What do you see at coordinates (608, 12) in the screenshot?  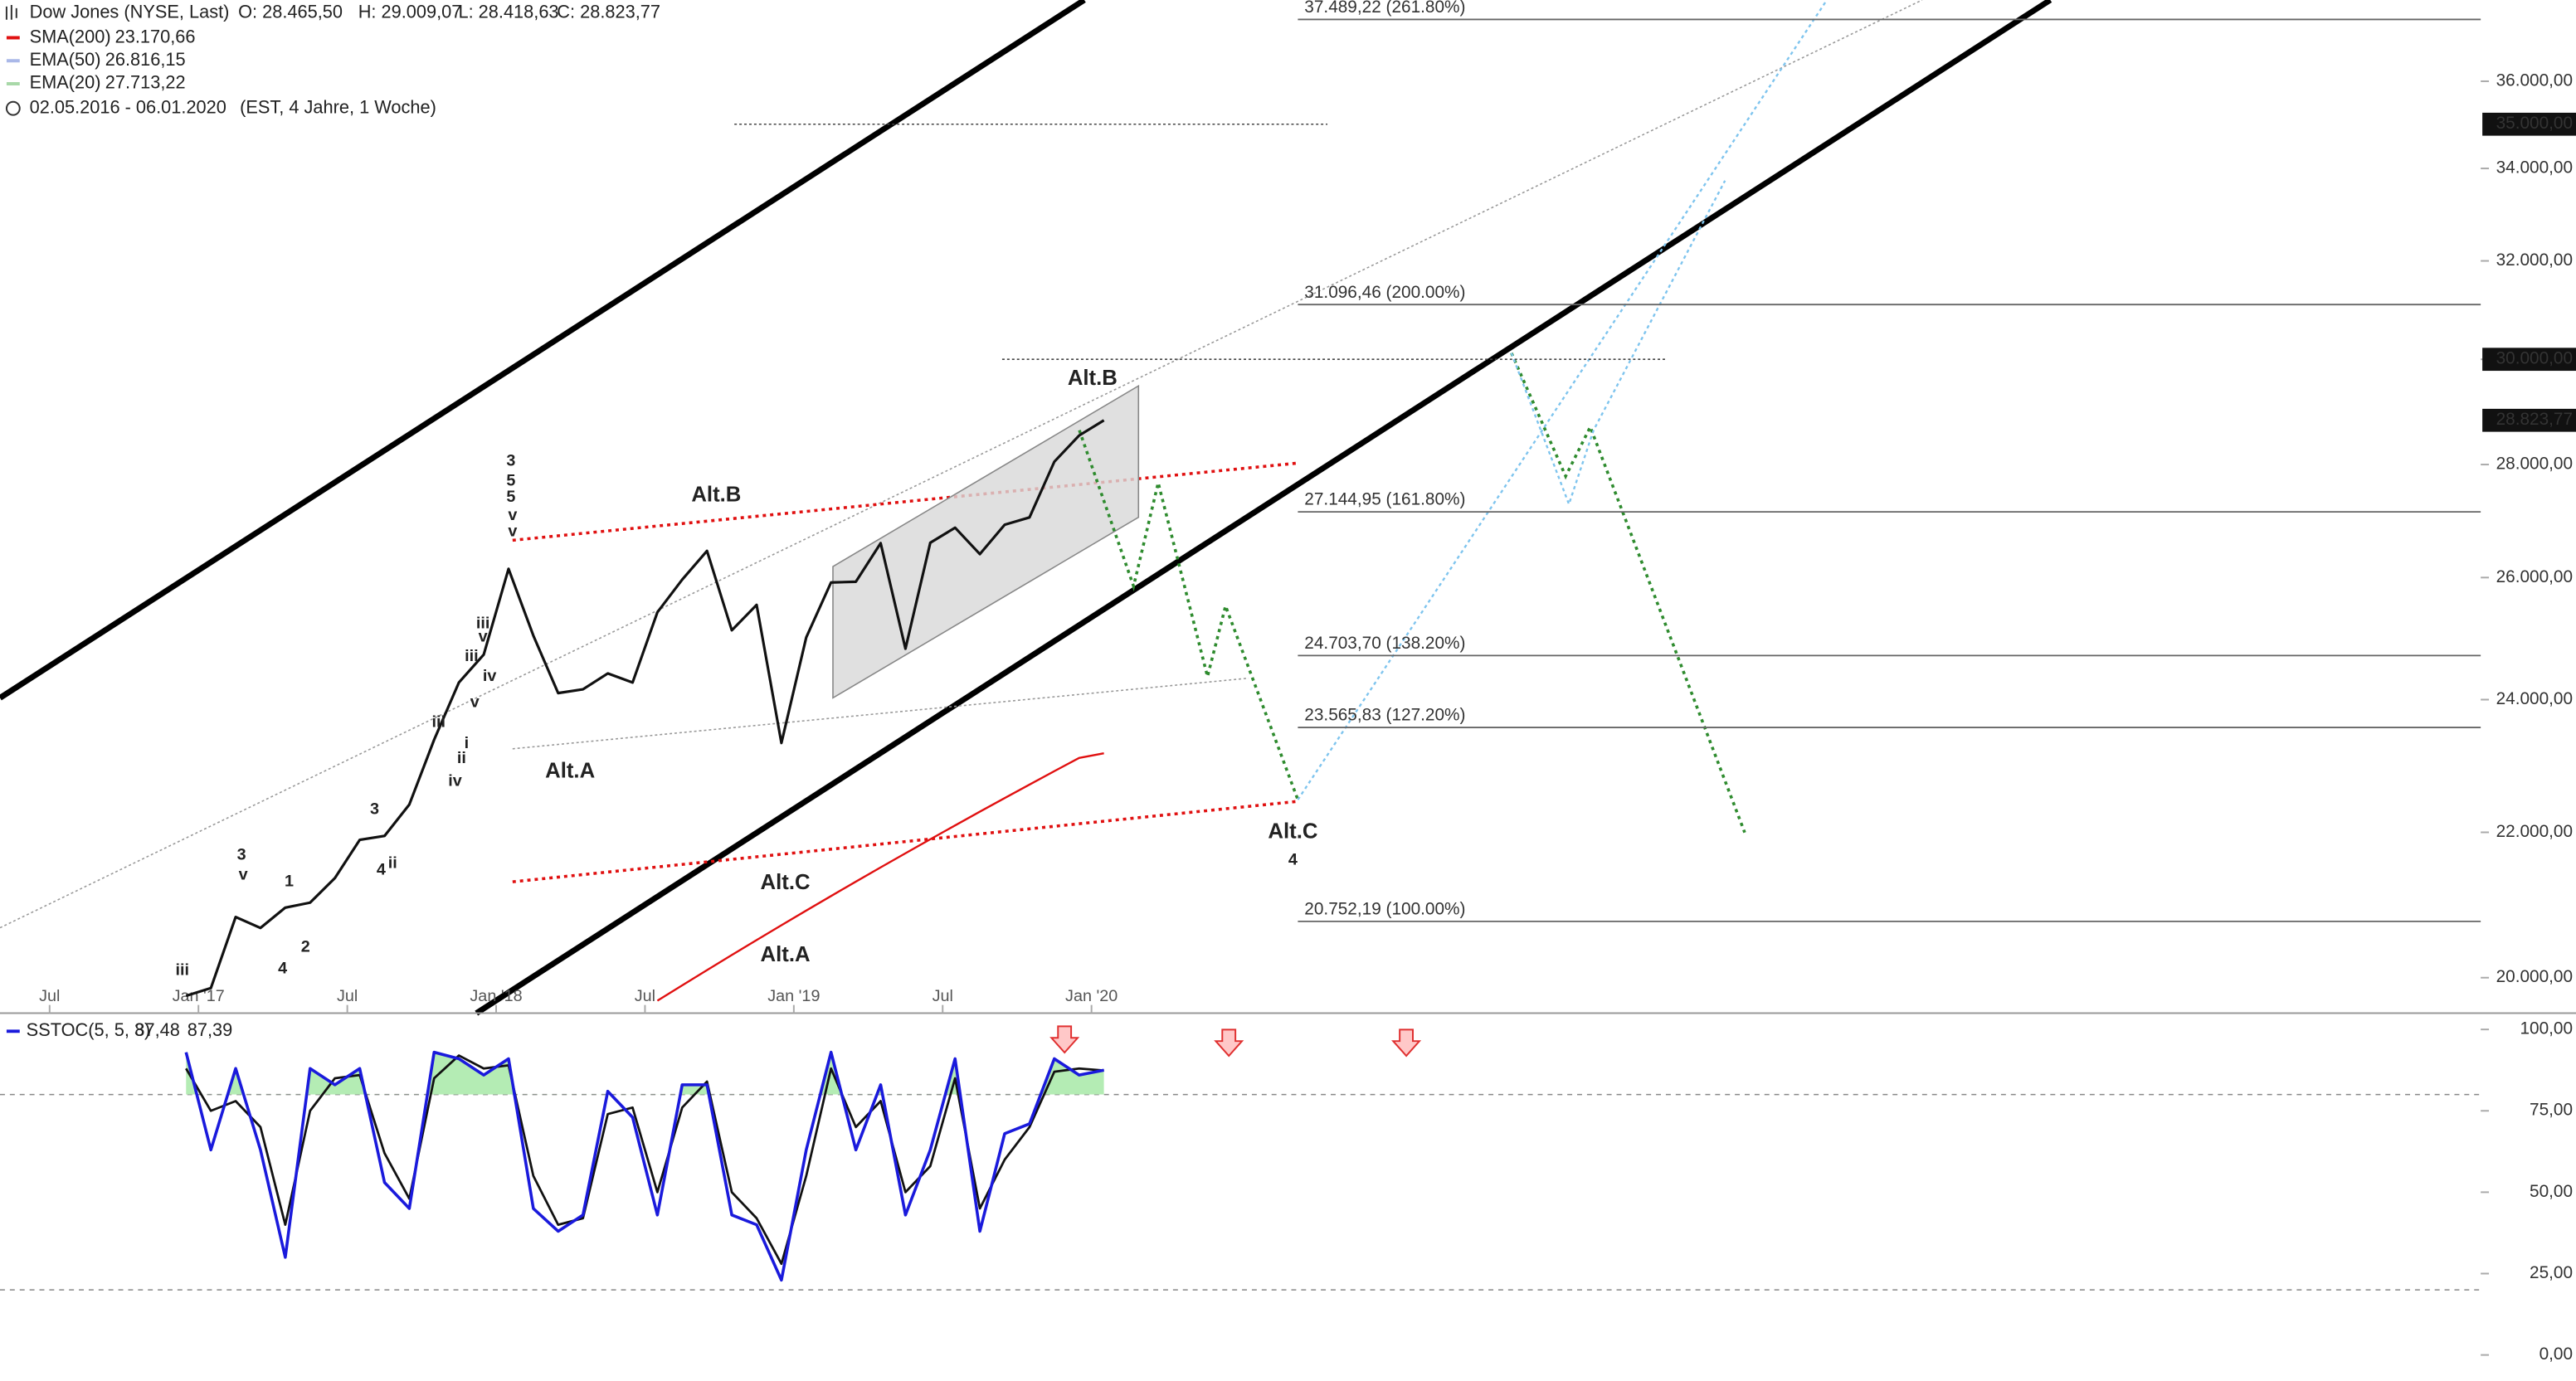 I see `ohlc: C: 28.823,77` at bounding box center [608, 12].